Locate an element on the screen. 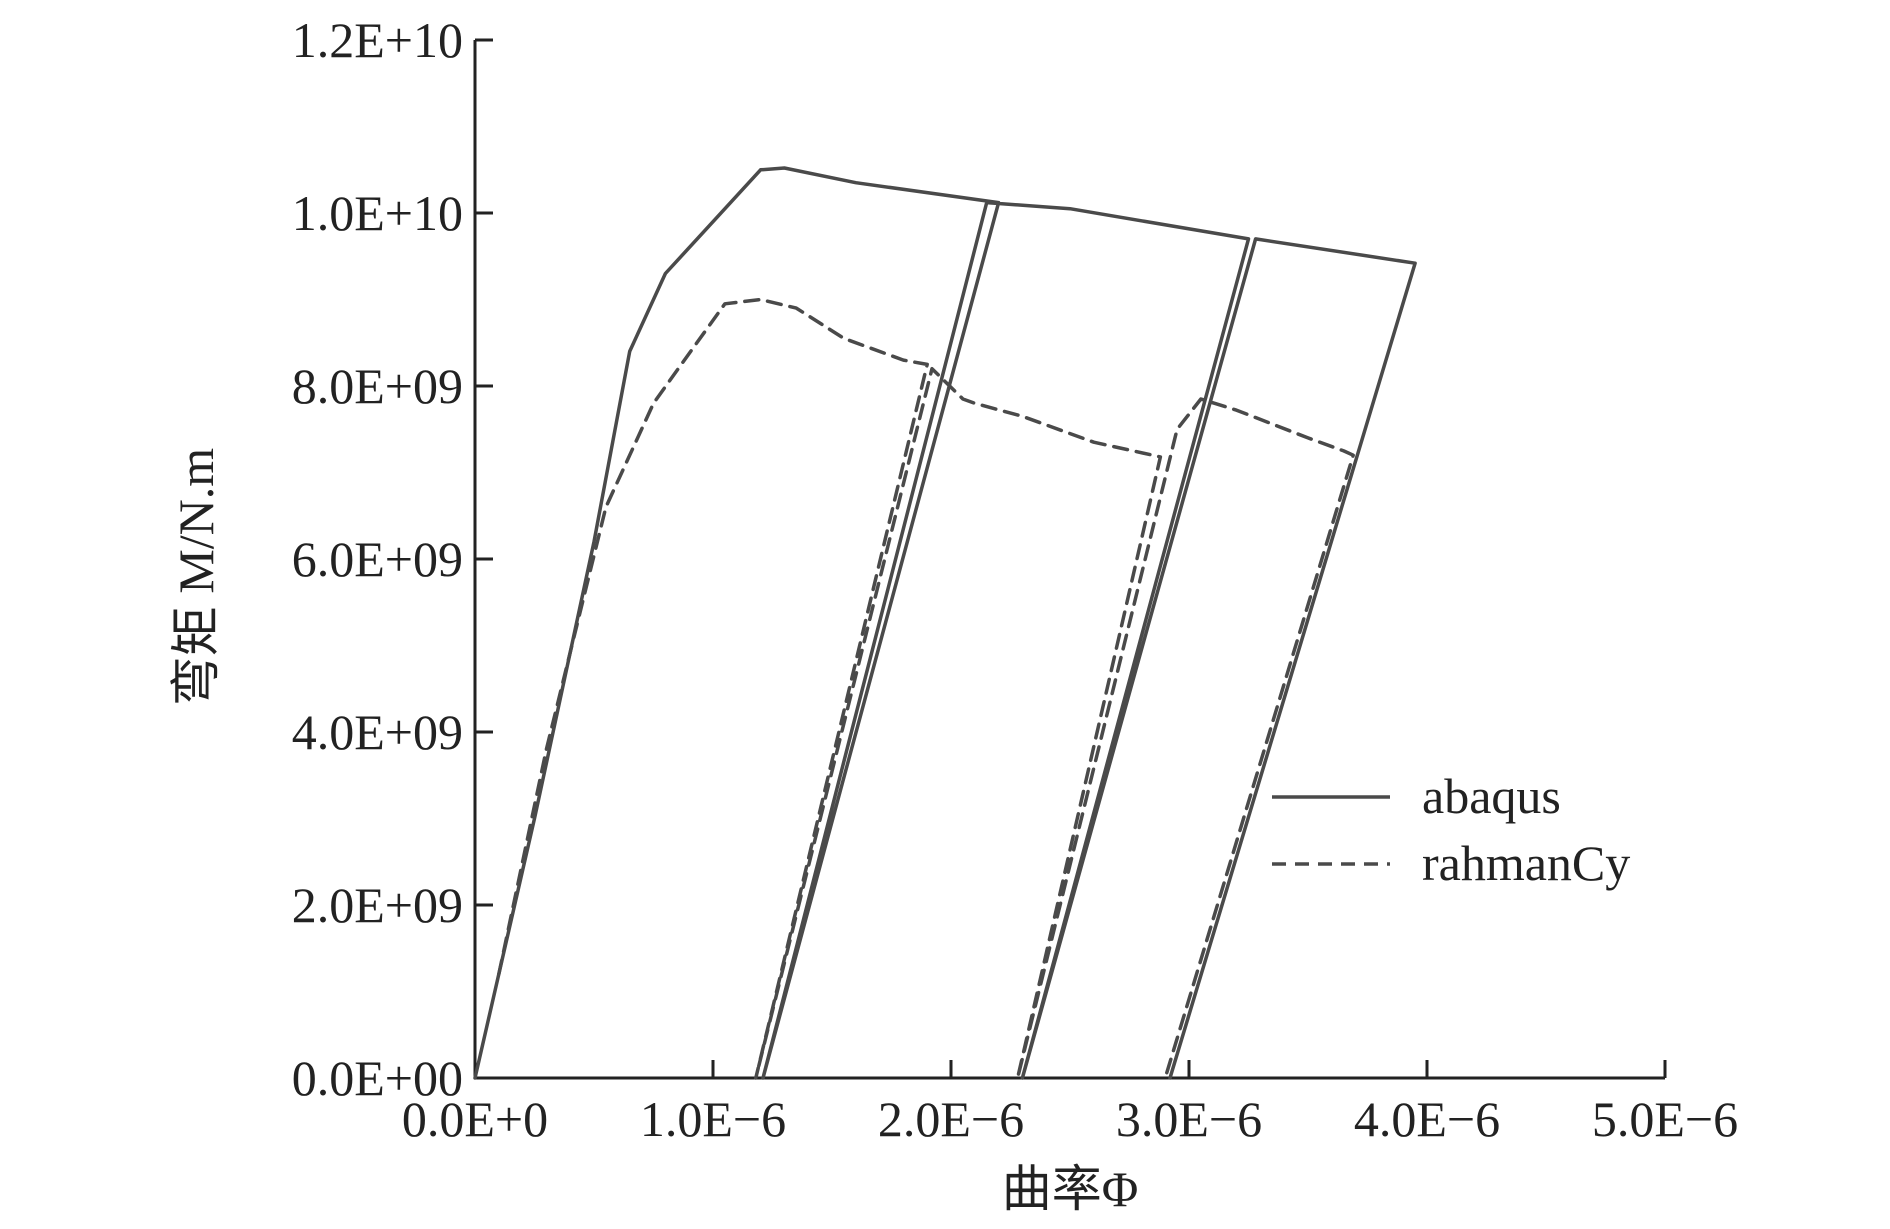 The height and width of the screenshot is (1229, 1890). legend-label-abaqus: abaqus is located at coordinates (1491, 796).